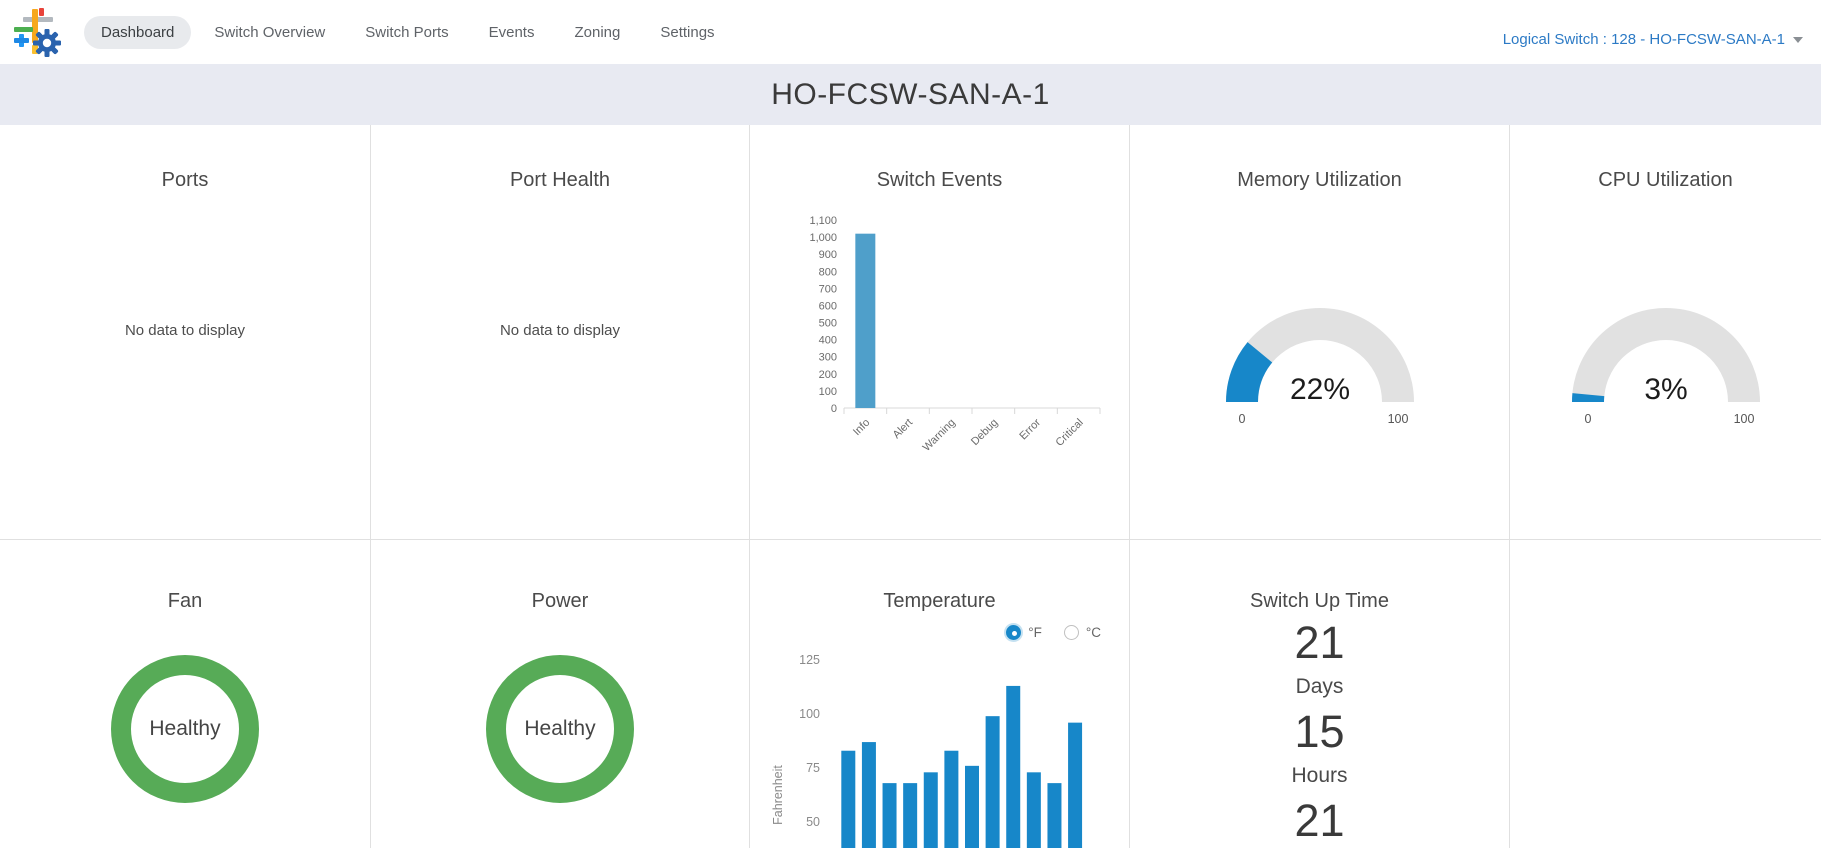 The width and height of the screenshot is (1821, 848). Describe the element at coordinates (270, 32) in the screenshot. I see `tab-switch-overview: Switch Overview` at that location.